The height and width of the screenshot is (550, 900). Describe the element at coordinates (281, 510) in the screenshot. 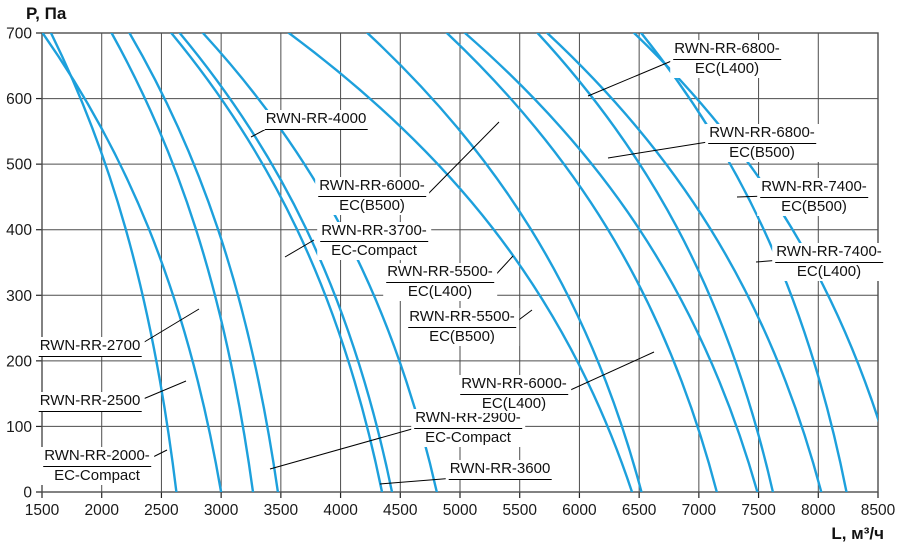

I see `x-tick-label: 3500` at that location.